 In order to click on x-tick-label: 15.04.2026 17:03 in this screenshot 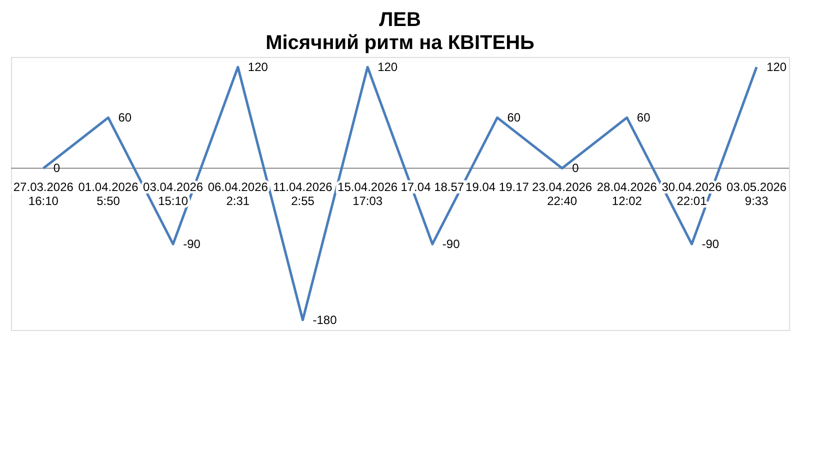, I will do `click(368, 194)`.